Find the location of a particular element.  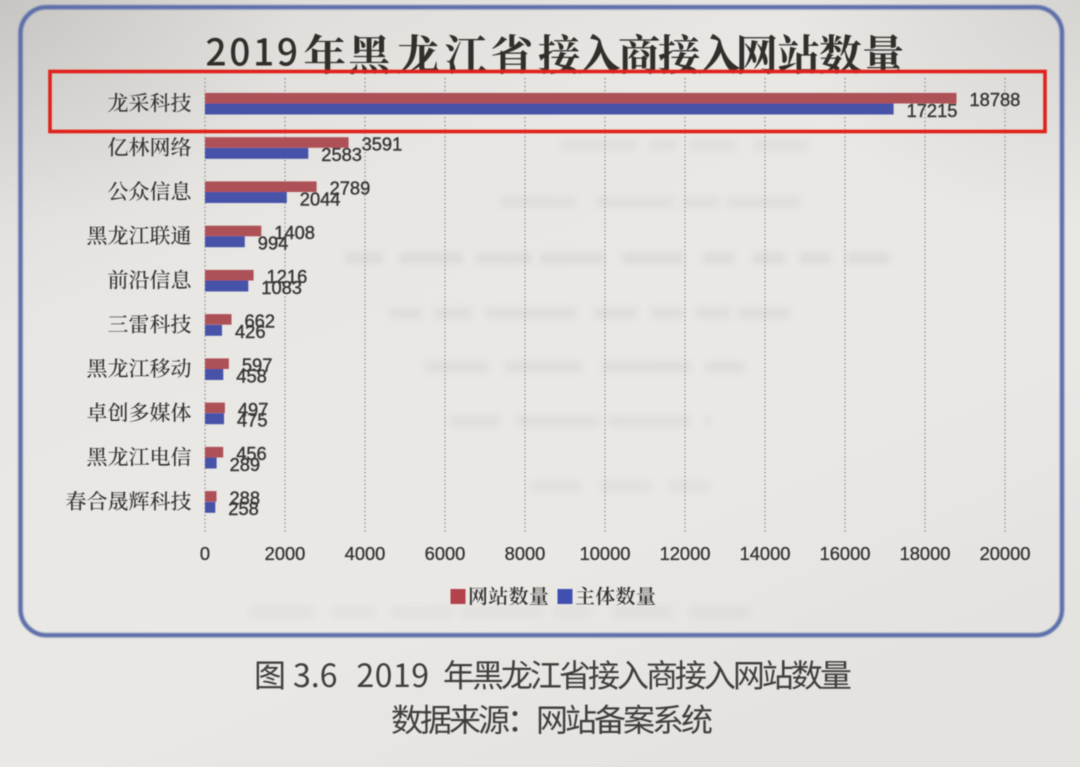

svg-text: 258 is located at coordinates (243, 508).